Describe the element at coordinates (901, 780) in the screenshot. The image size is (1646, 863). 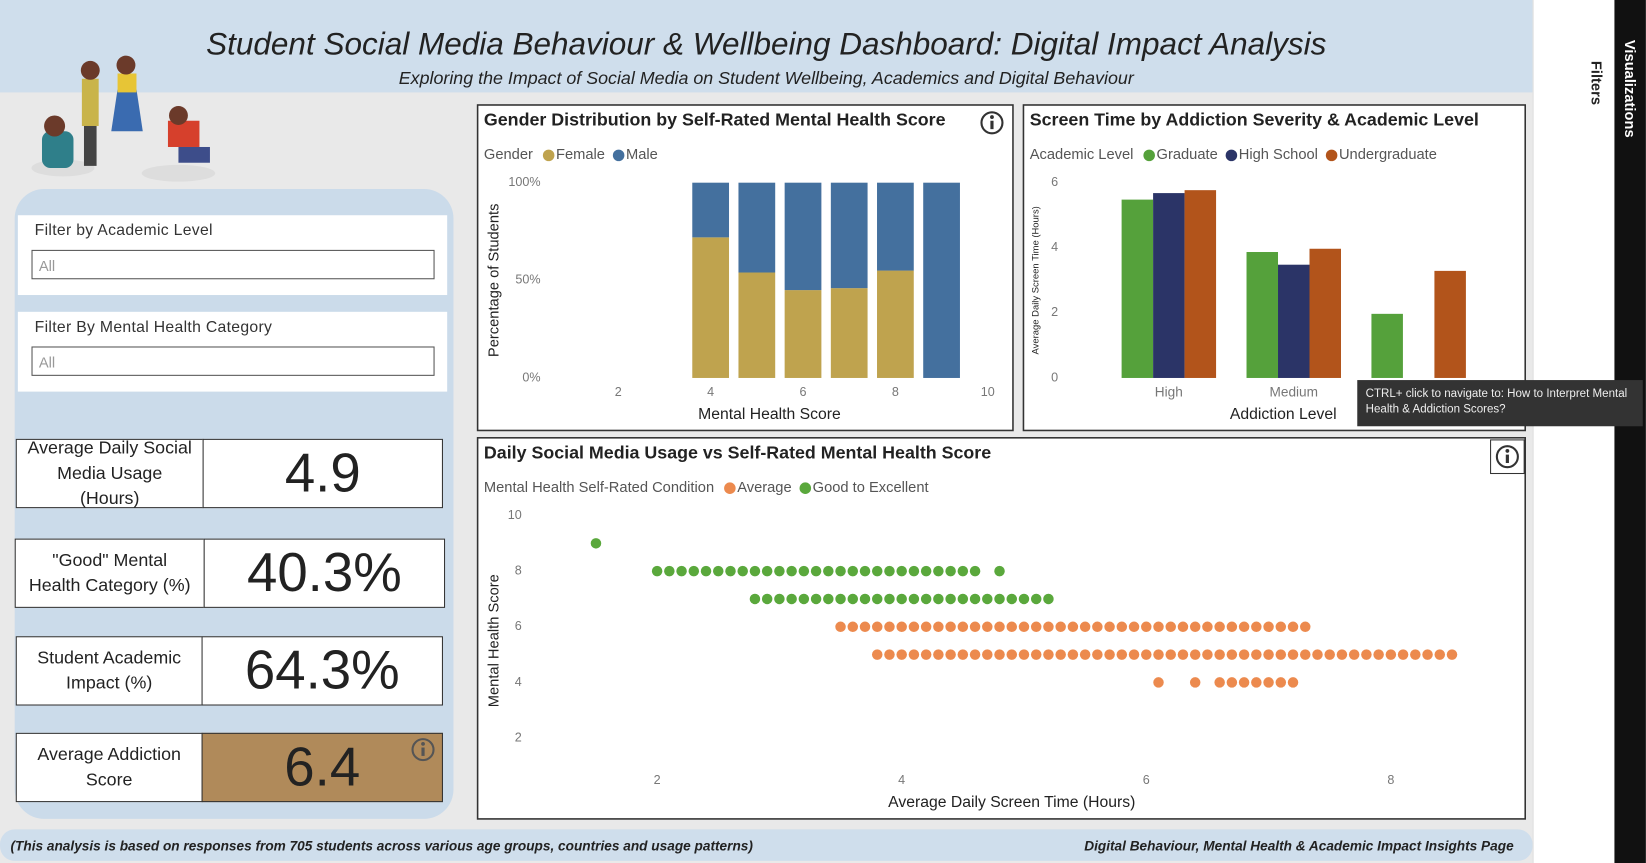
I see `x-tick-label: 4` at that location.